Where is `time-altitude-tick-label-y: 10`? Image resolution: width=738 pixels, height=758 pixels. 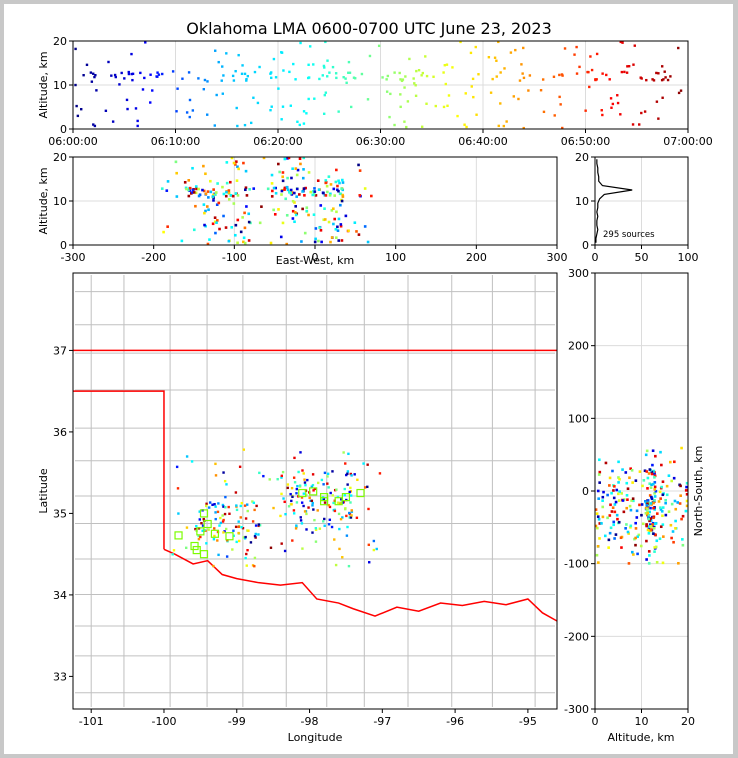
time-altitude-tick-label-y: 10 is located at coordinates (60, 85).